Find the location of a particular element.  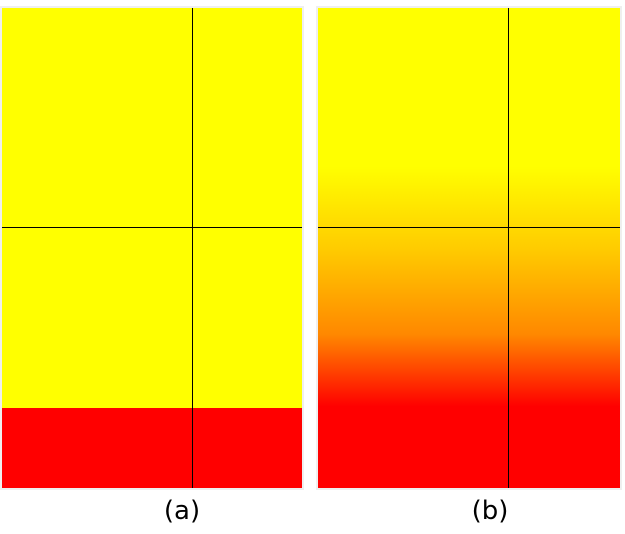

panel-b-horizontal-line is located at coordinates (469, 227).